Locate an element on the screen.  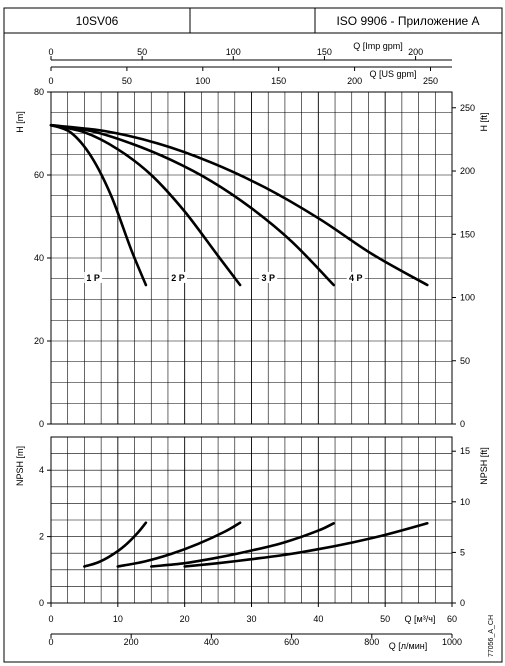
x-axis-label-l-min: Q [л/мин] is located at coordinates (408, 646).